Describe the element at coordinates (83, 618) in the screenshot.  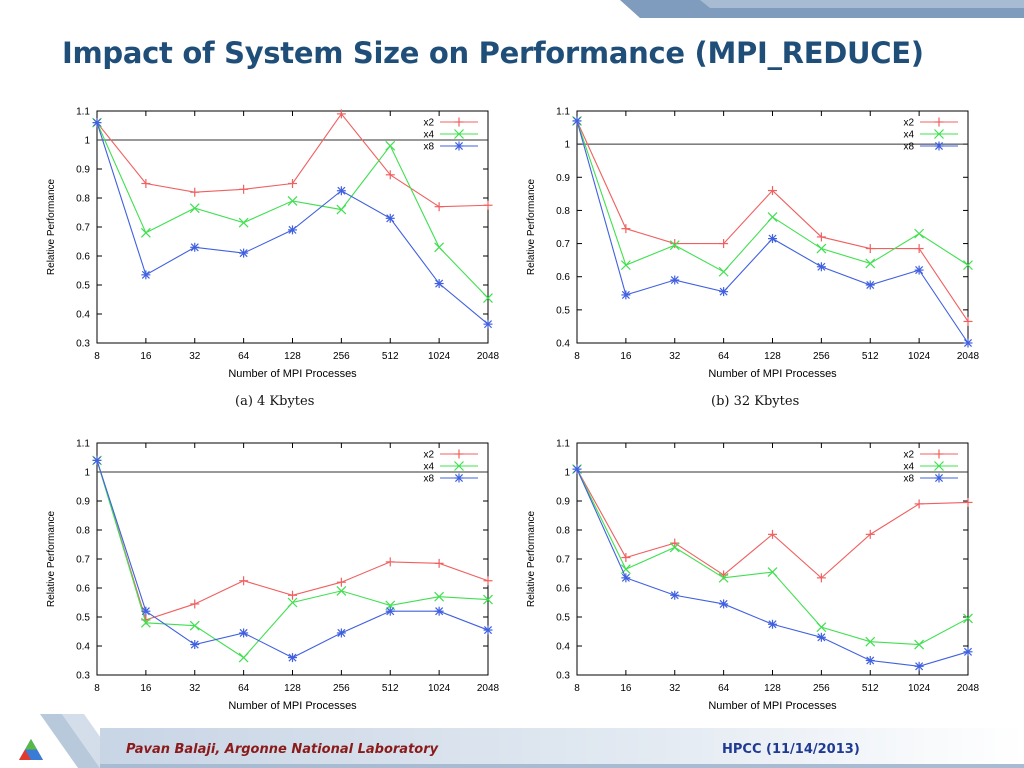
I see `y-tick-label: 0.5` at that location.